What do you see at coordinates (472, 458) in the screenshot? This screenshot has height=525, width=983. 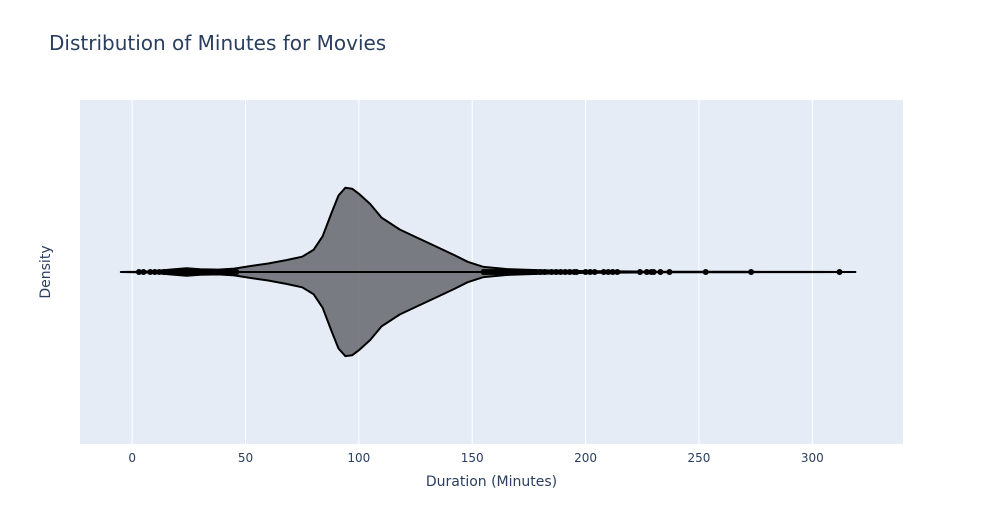 I see `x-tick-label: 150` at bounding box center [472, 458].